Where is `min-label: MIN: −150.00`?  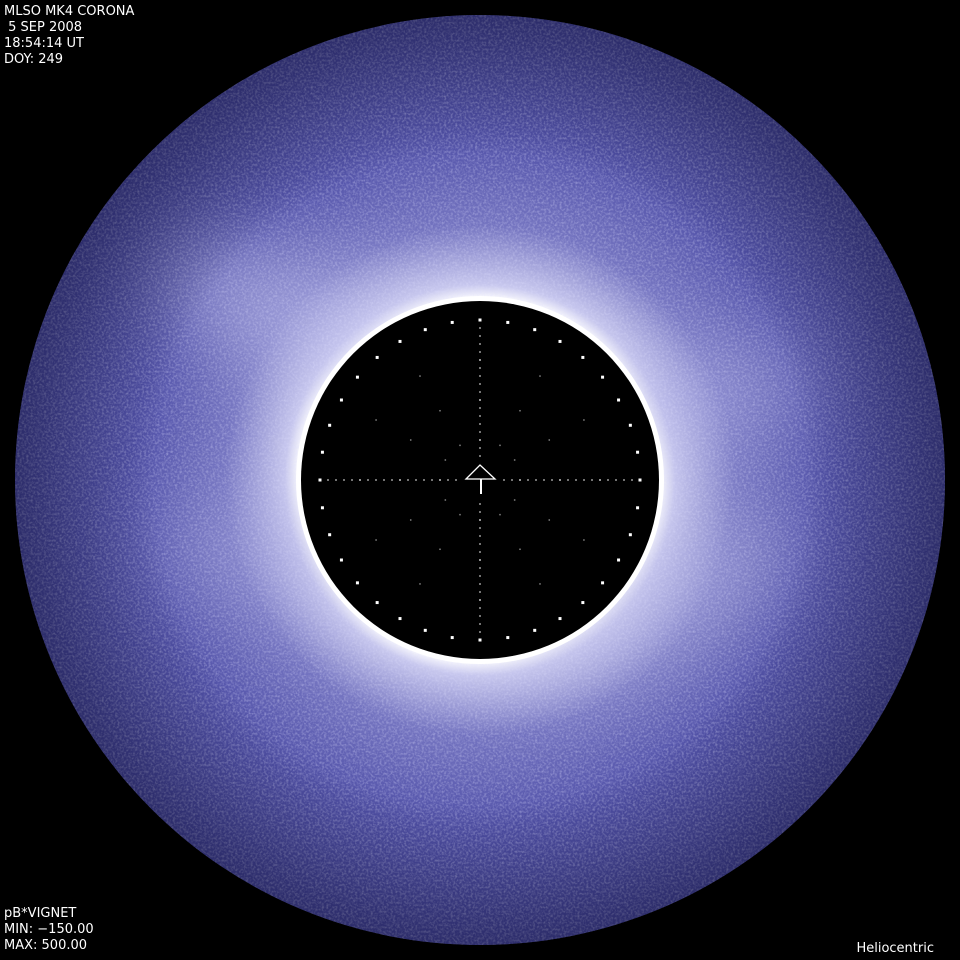 min-label: MIN: −150.00 is located at coordinates (49, 929).